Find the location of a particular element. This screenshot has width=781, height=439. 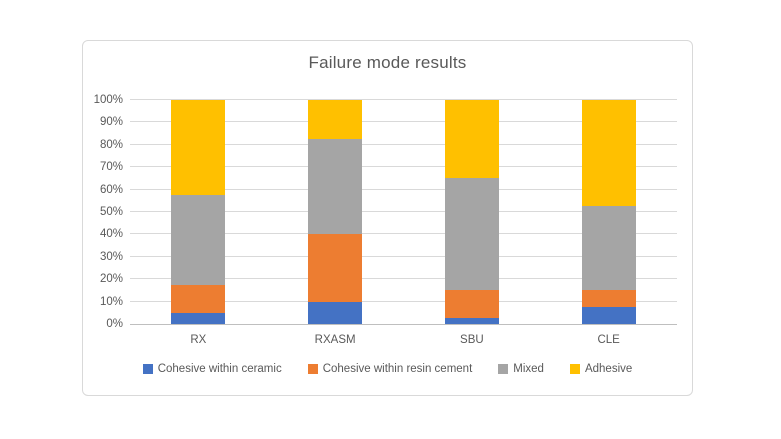

gridline-50% is located at coordinates (403, 211).